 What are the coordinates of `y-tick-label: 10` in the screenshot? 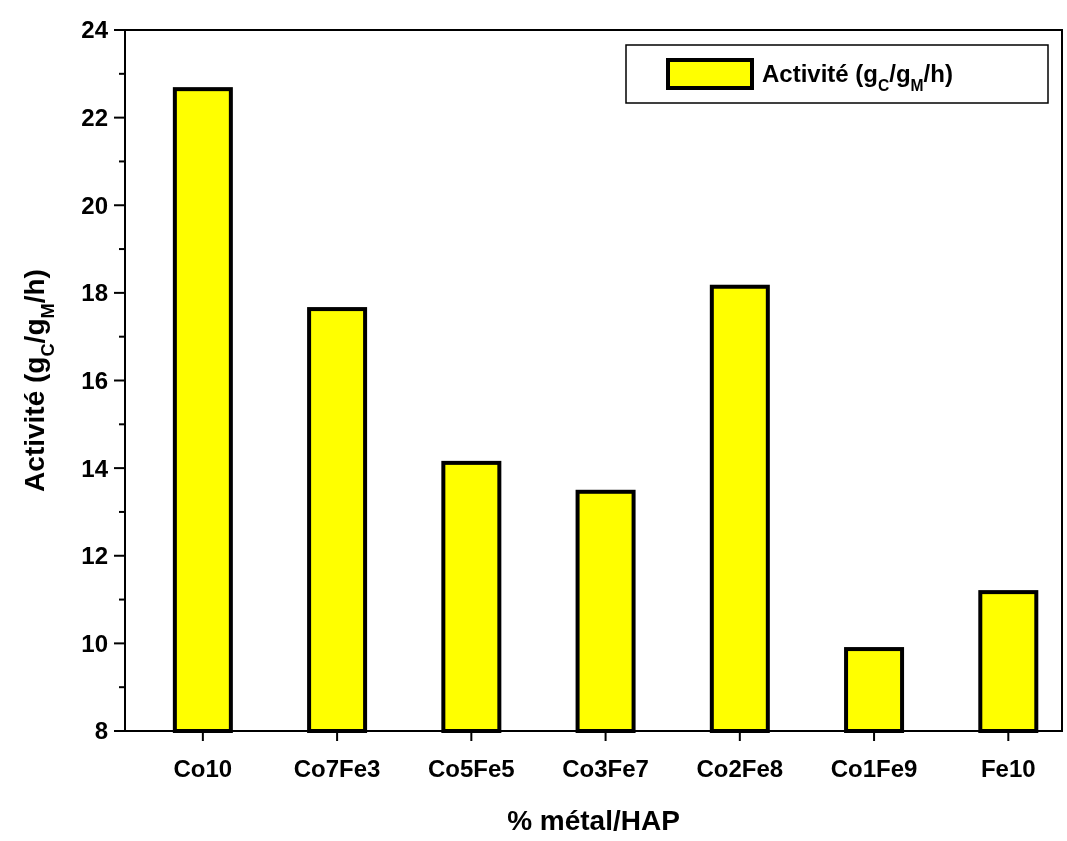 It's located at (94, 643).